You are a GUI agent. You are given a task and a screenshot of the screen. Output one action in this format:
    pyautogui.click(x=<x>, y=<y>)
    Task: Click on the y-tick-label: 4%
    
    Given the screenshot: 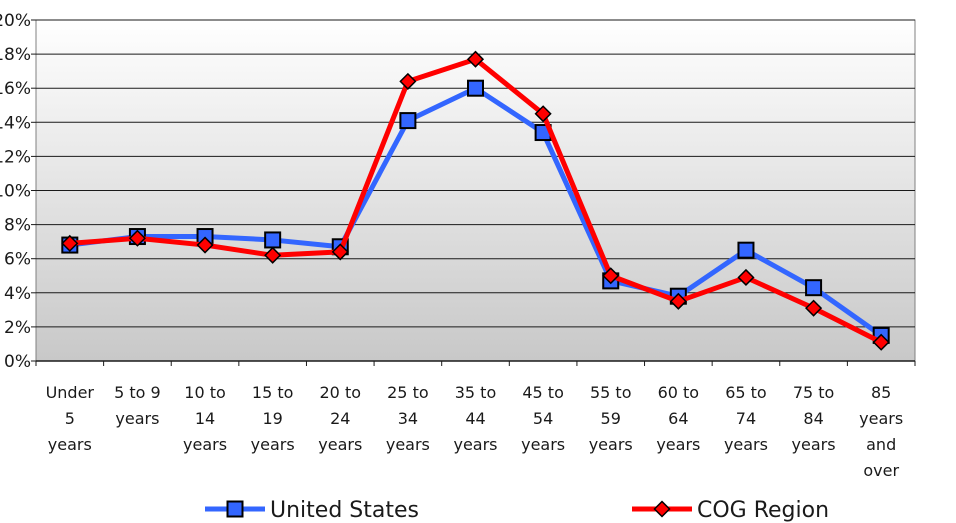 What is the action you would take?
    pyautogui.click(x=17, y=294)
    